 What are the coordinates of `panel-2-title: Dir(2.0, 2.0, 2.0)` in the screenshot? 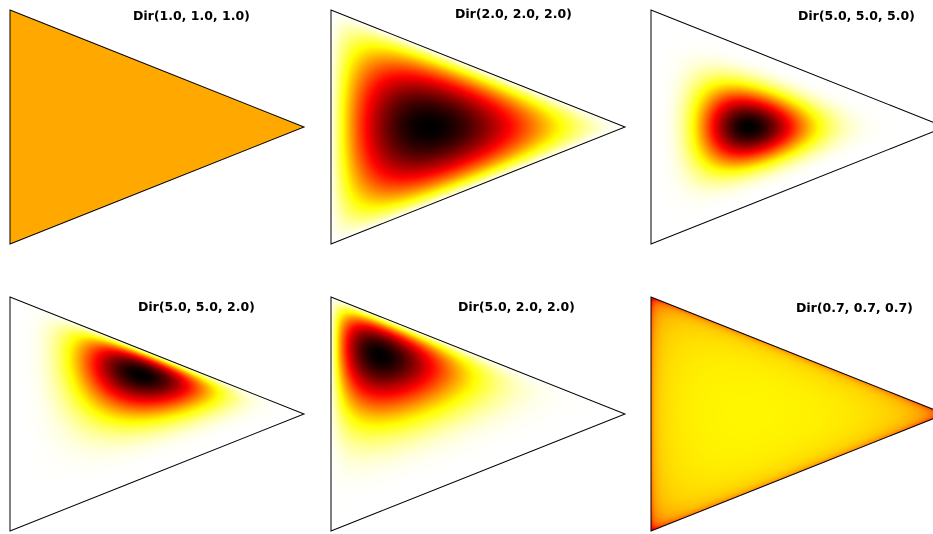 It's located at (513, 13).